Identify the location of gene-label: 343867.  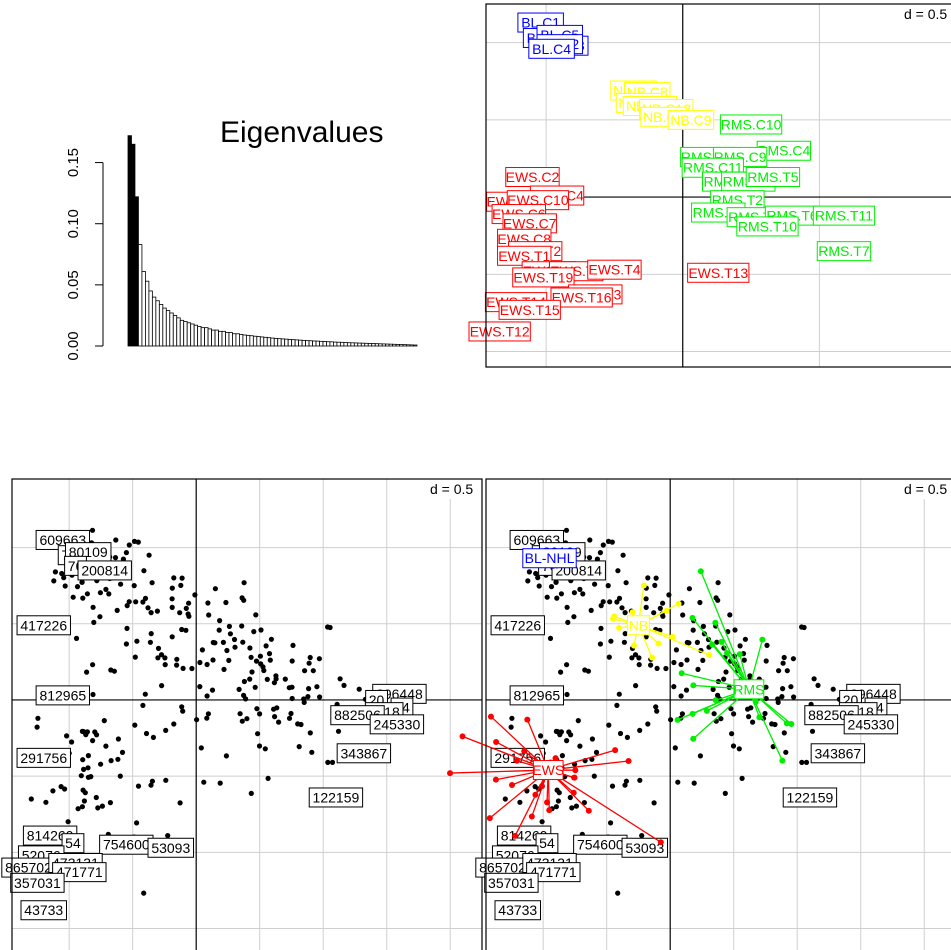
(838, 753).